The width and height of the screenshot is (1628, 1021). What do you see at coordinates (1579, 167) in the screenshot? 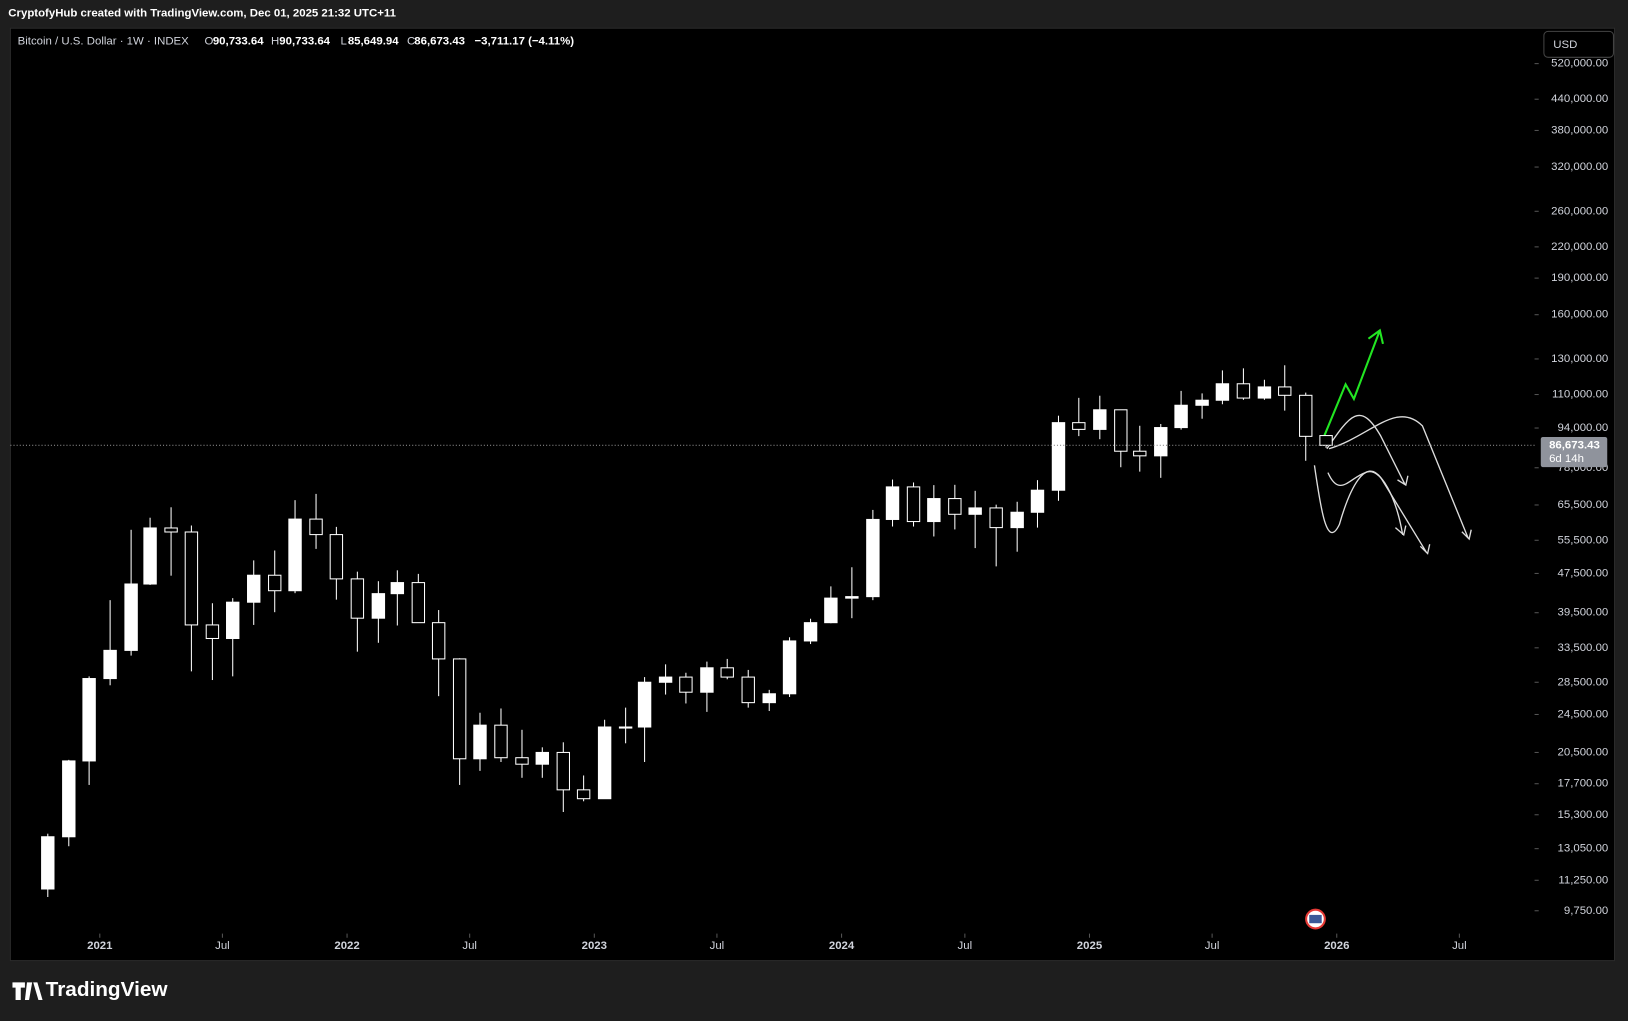
I see `y-tick-label: 320,000.00` at bounding box center [1579, 167].